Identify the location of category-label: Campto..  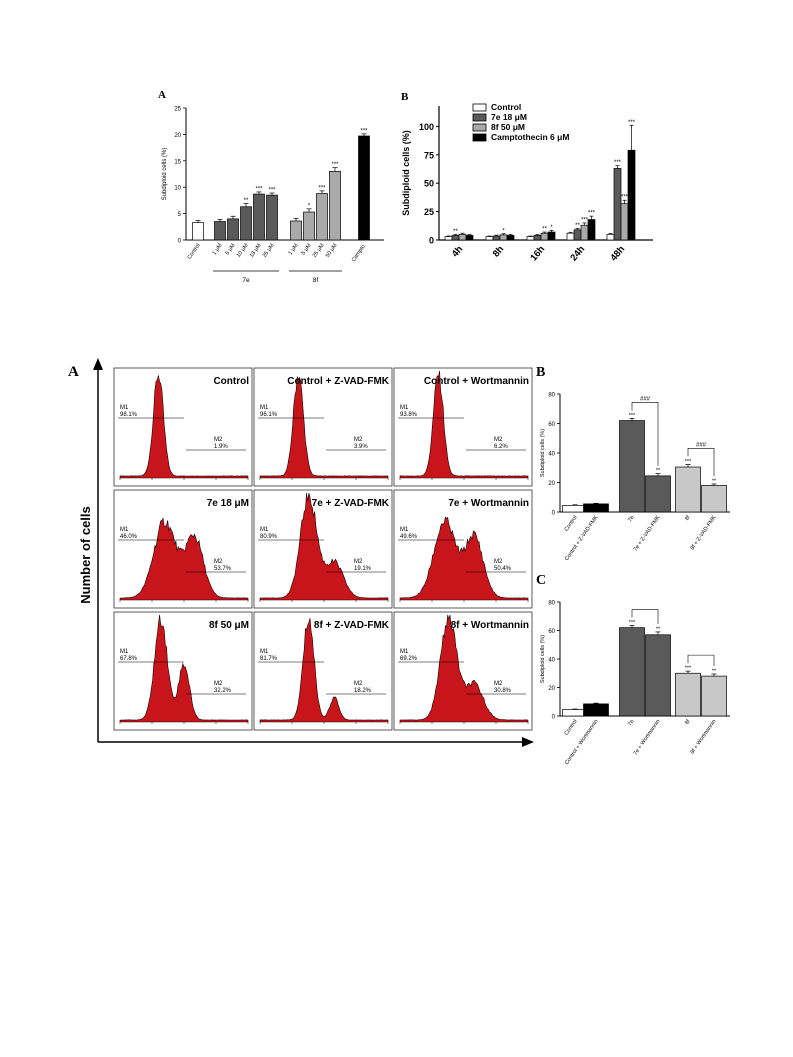
(359, 252).